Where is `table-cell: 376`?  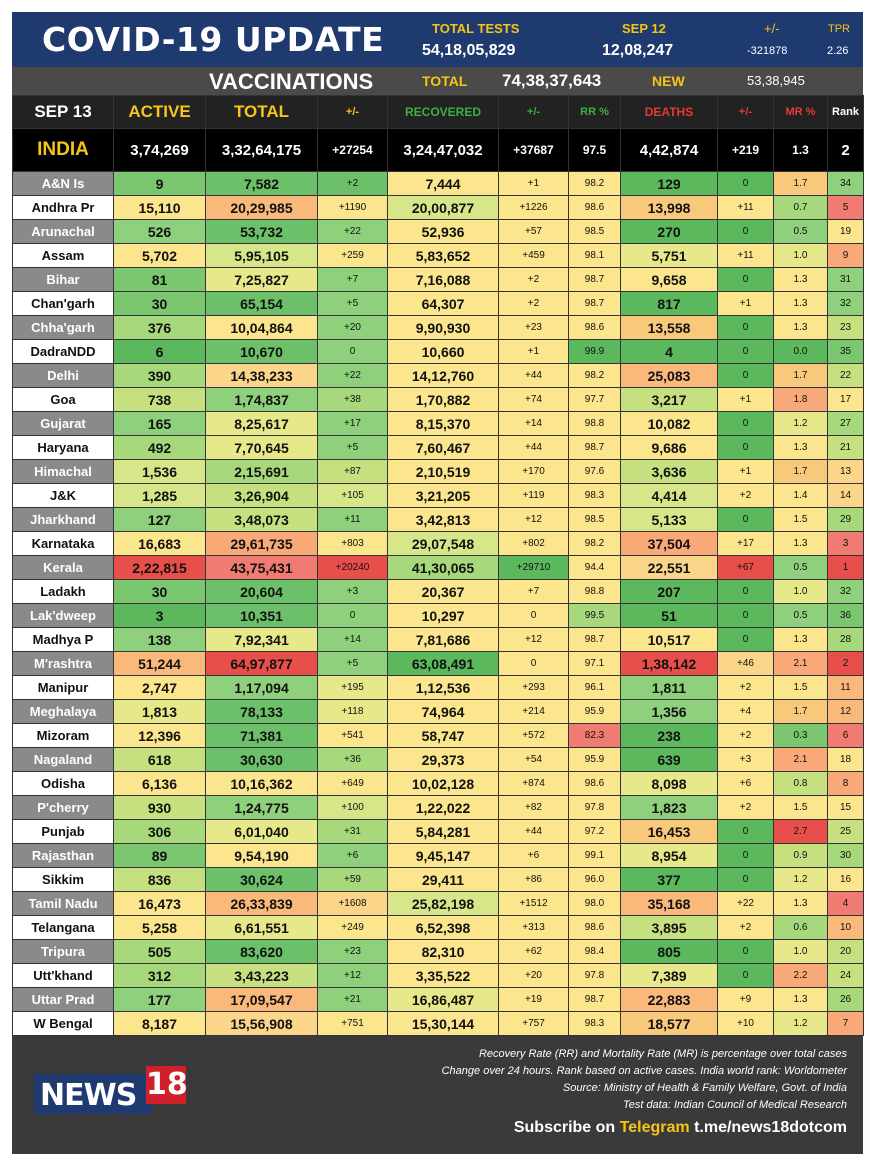
table-cell: 376 is located at coordinates (159, 327).